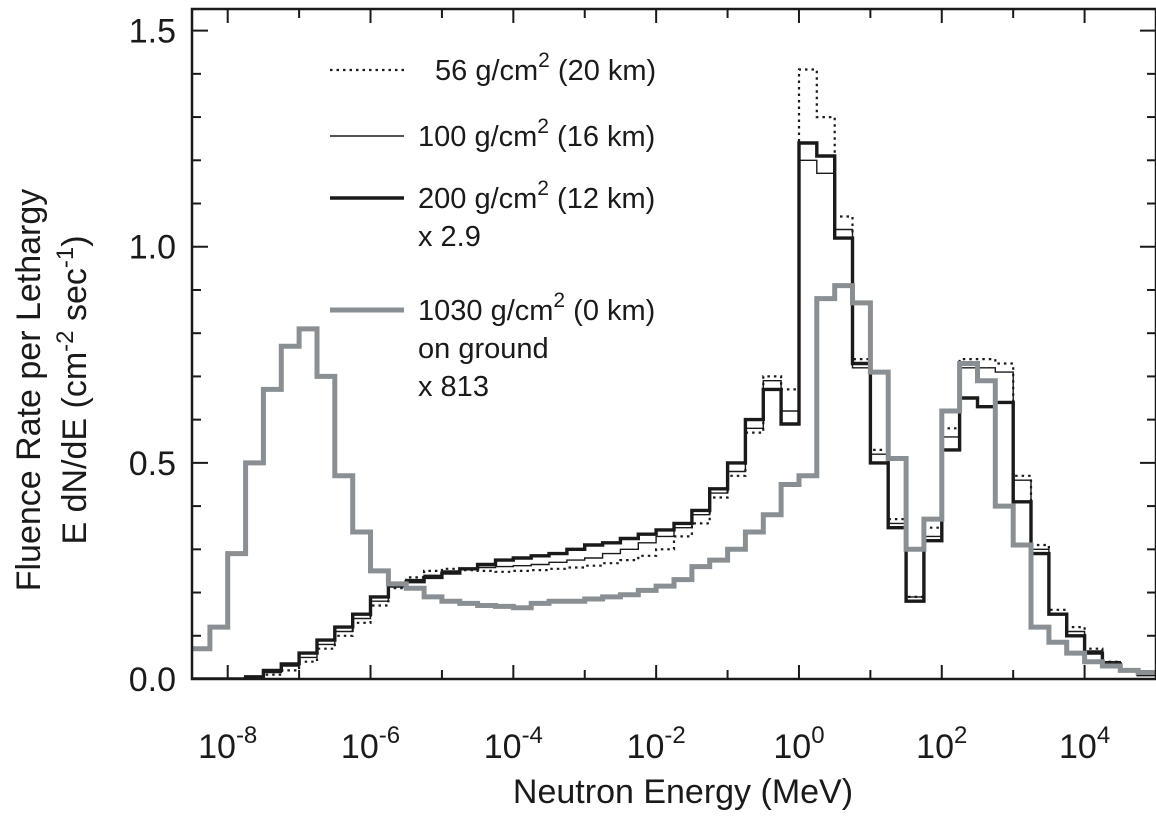 The image size is (1156, 818). I want to click on legend-name: 200 g/cm, so click(477, 199).